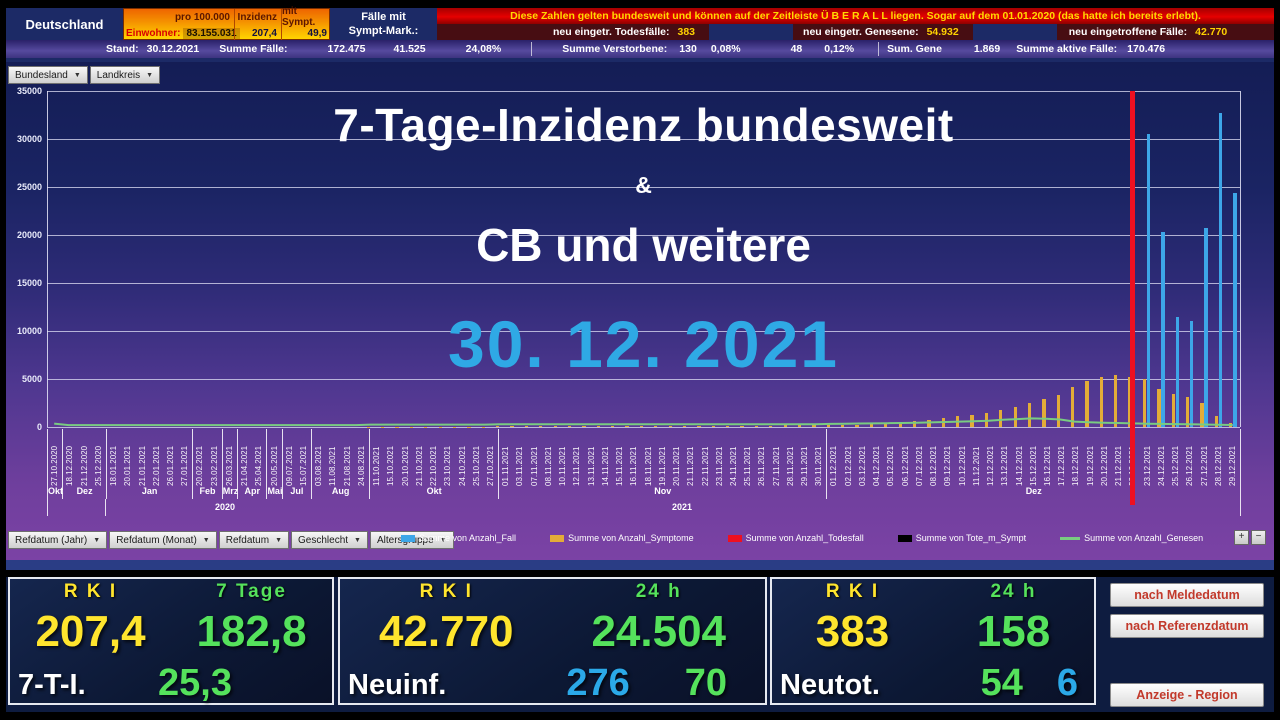 The height and width of the screenshot is (720, 1280). Describe the element at coordinates (648, 466) in the screenshot. I see `x-tick-label: 18.11.2021` at that location.